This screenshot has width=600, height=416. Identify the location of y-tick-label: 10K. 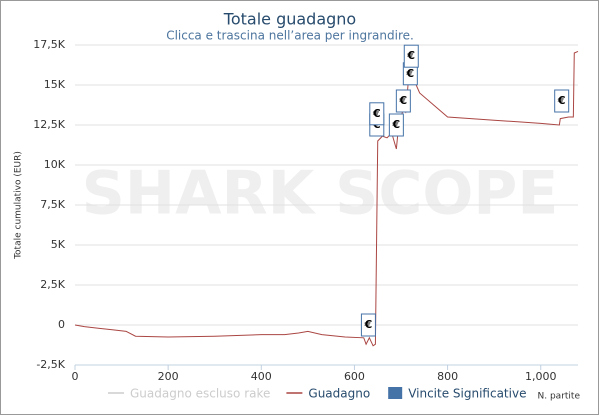
(55, 164).